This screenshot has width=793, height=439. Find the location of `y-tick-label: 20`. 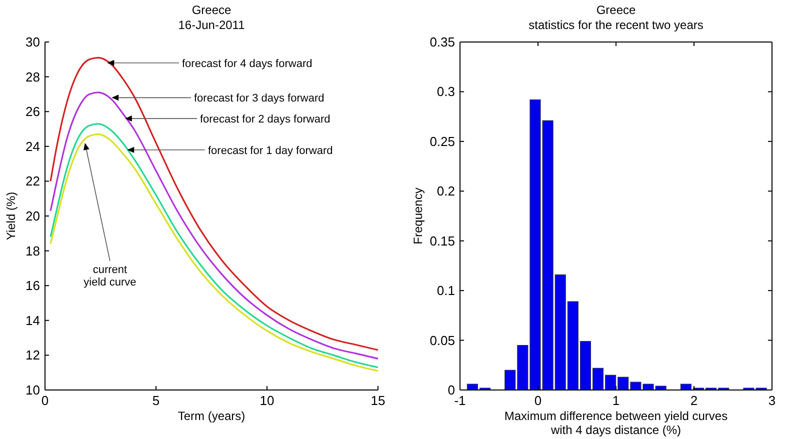

y-tick-label: 20 is located at coordinates (33, 216).